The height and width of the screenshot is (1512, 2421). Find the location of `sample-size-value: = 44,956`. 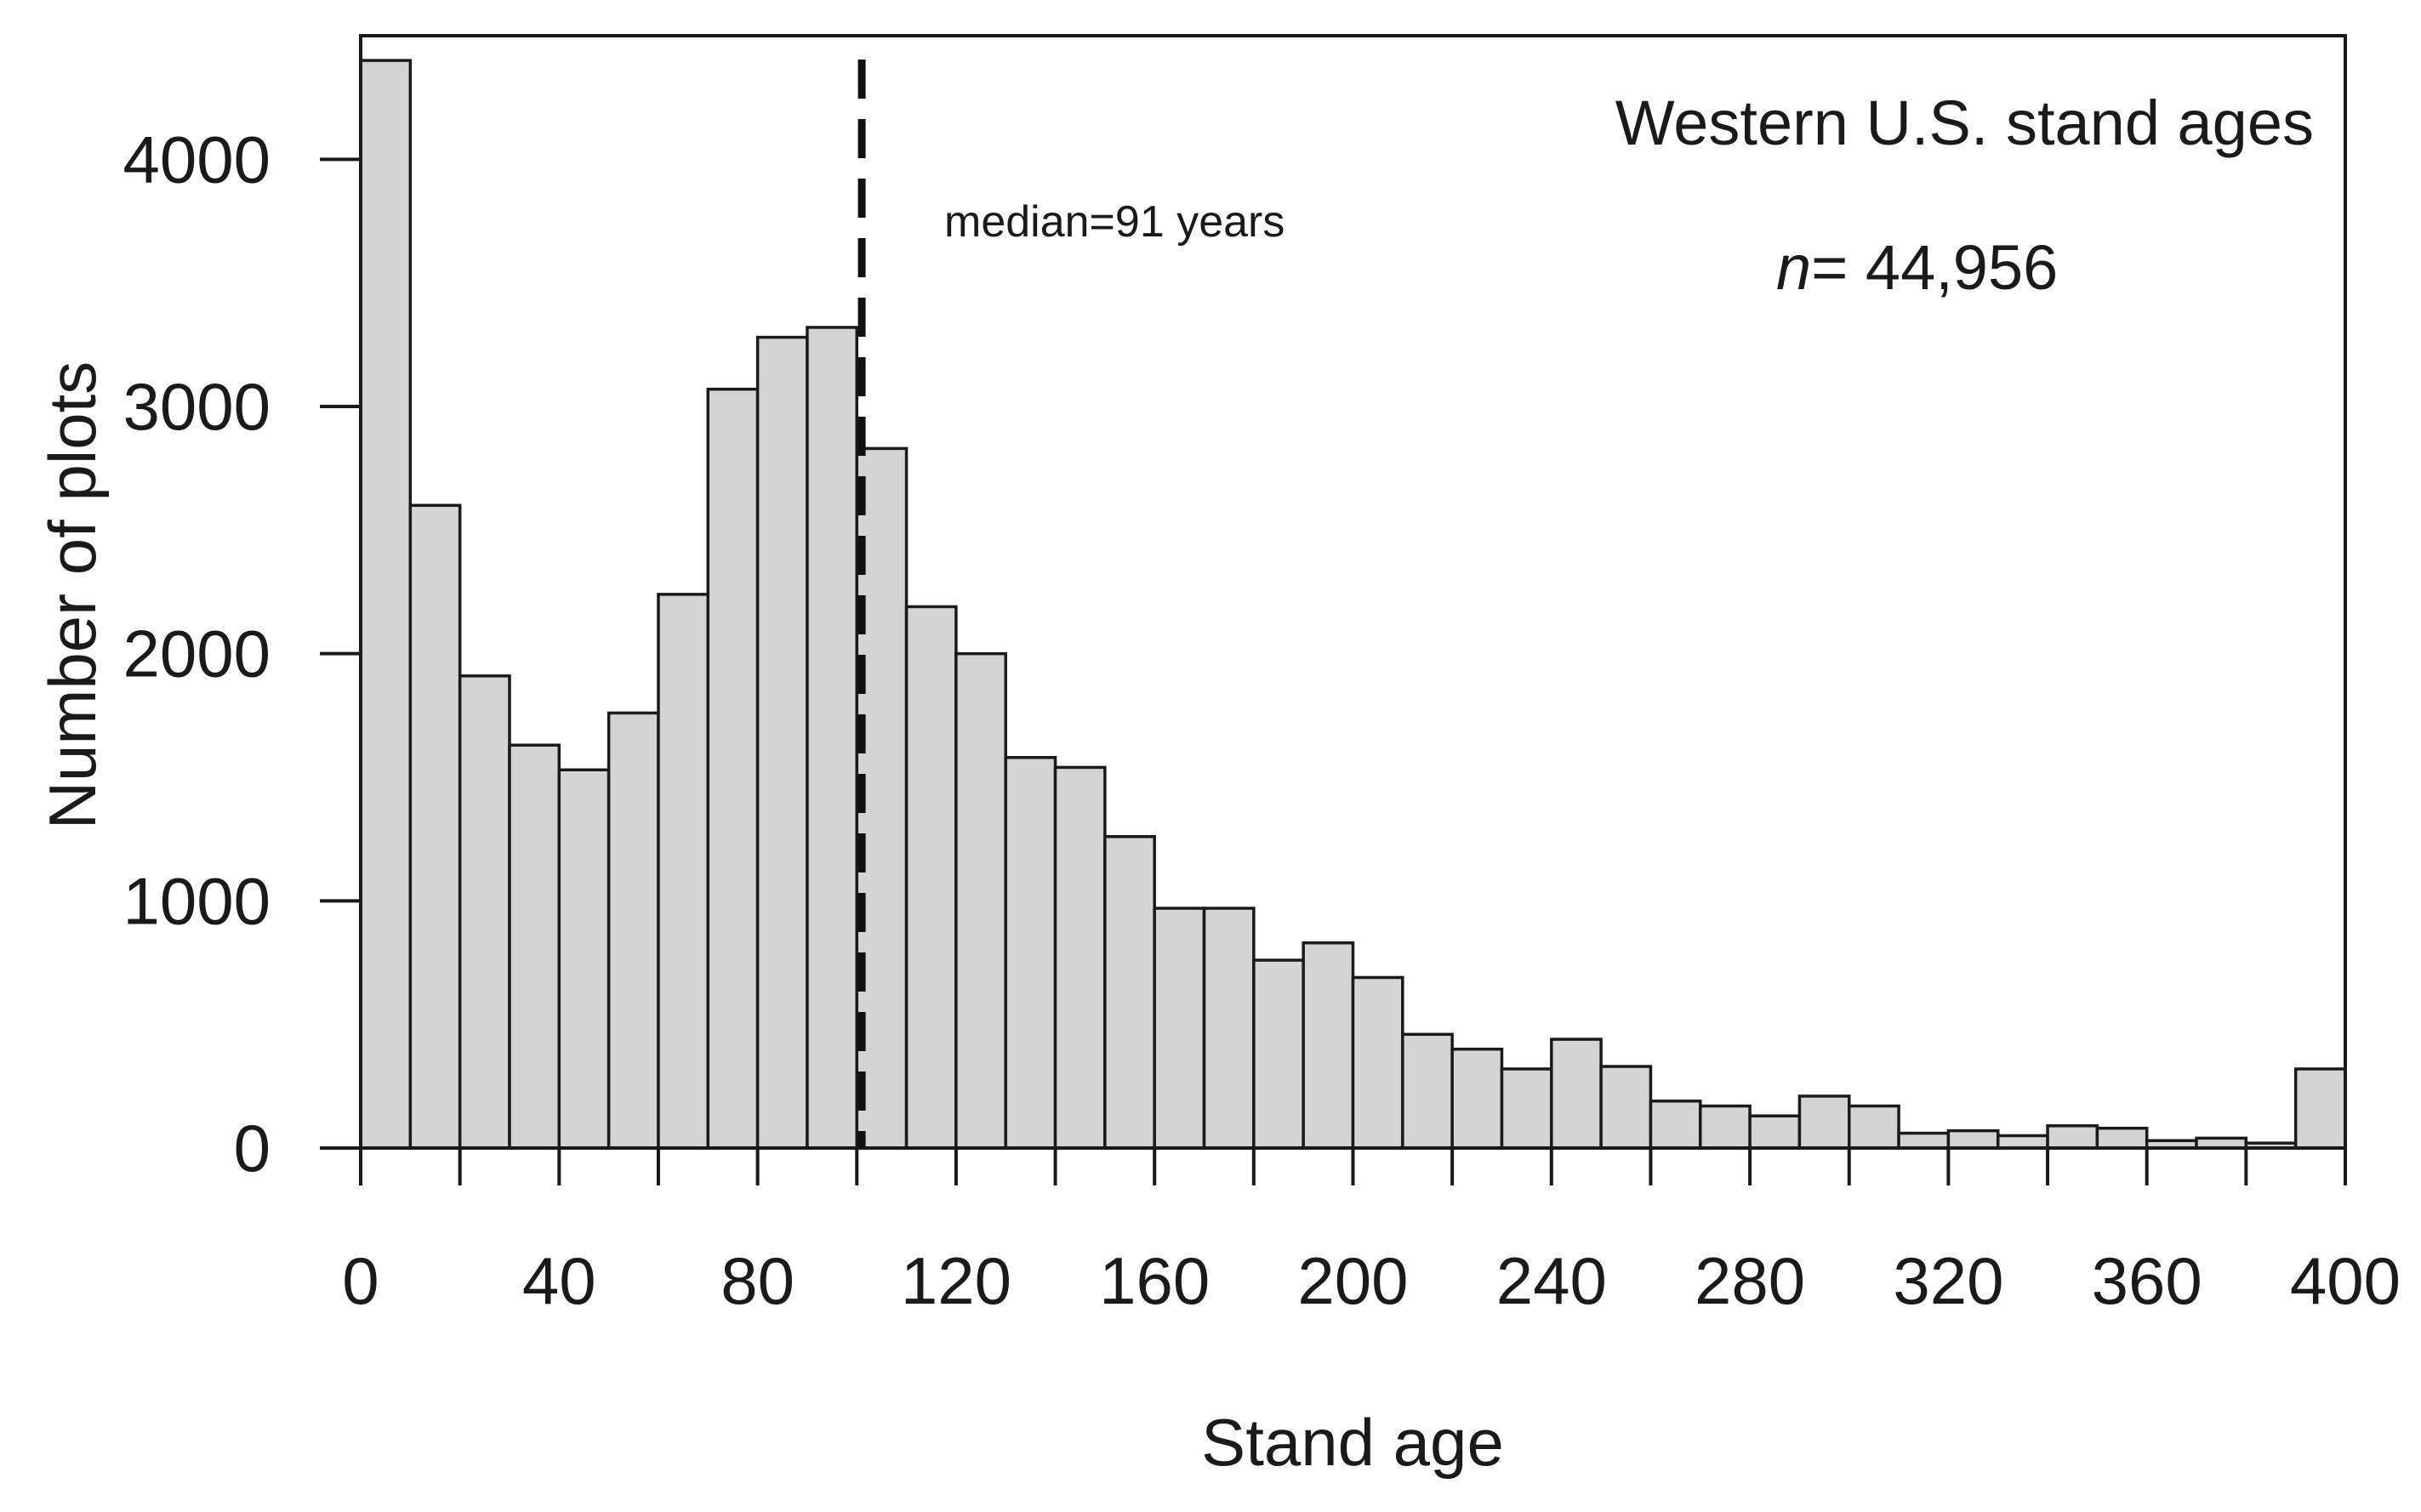

sample-size-value: = 44,956 is located at coordinates (1934, 267).